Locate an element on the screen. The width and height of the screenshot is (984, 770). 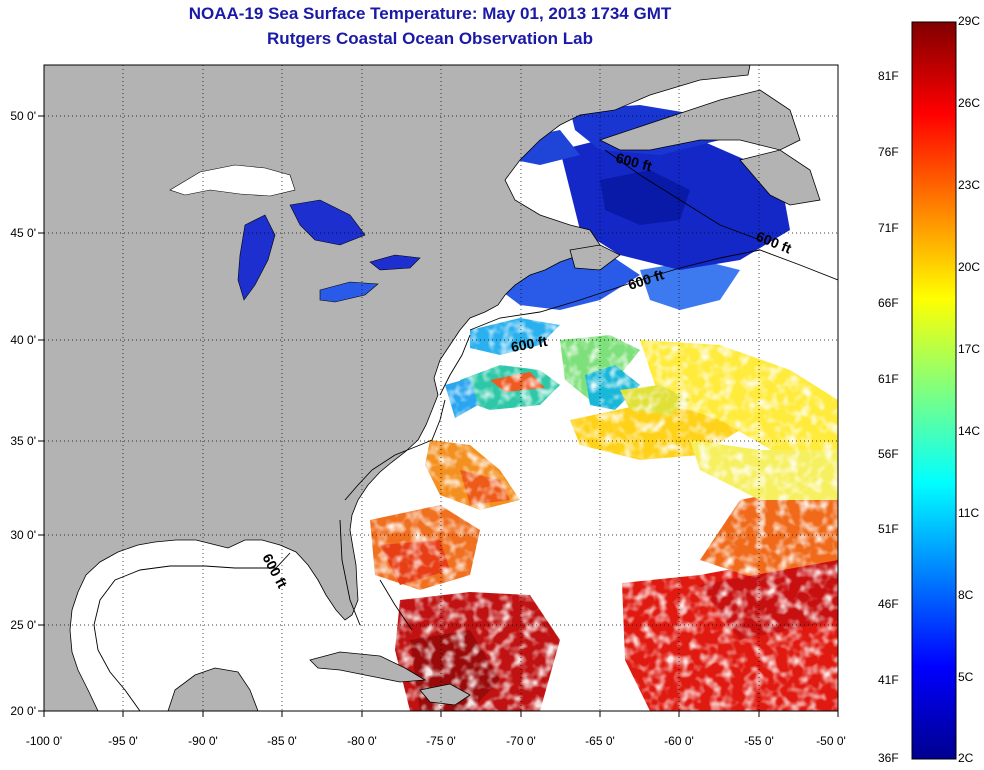
lat-tick-label: 50 0' is located at coordinates (23, 116).